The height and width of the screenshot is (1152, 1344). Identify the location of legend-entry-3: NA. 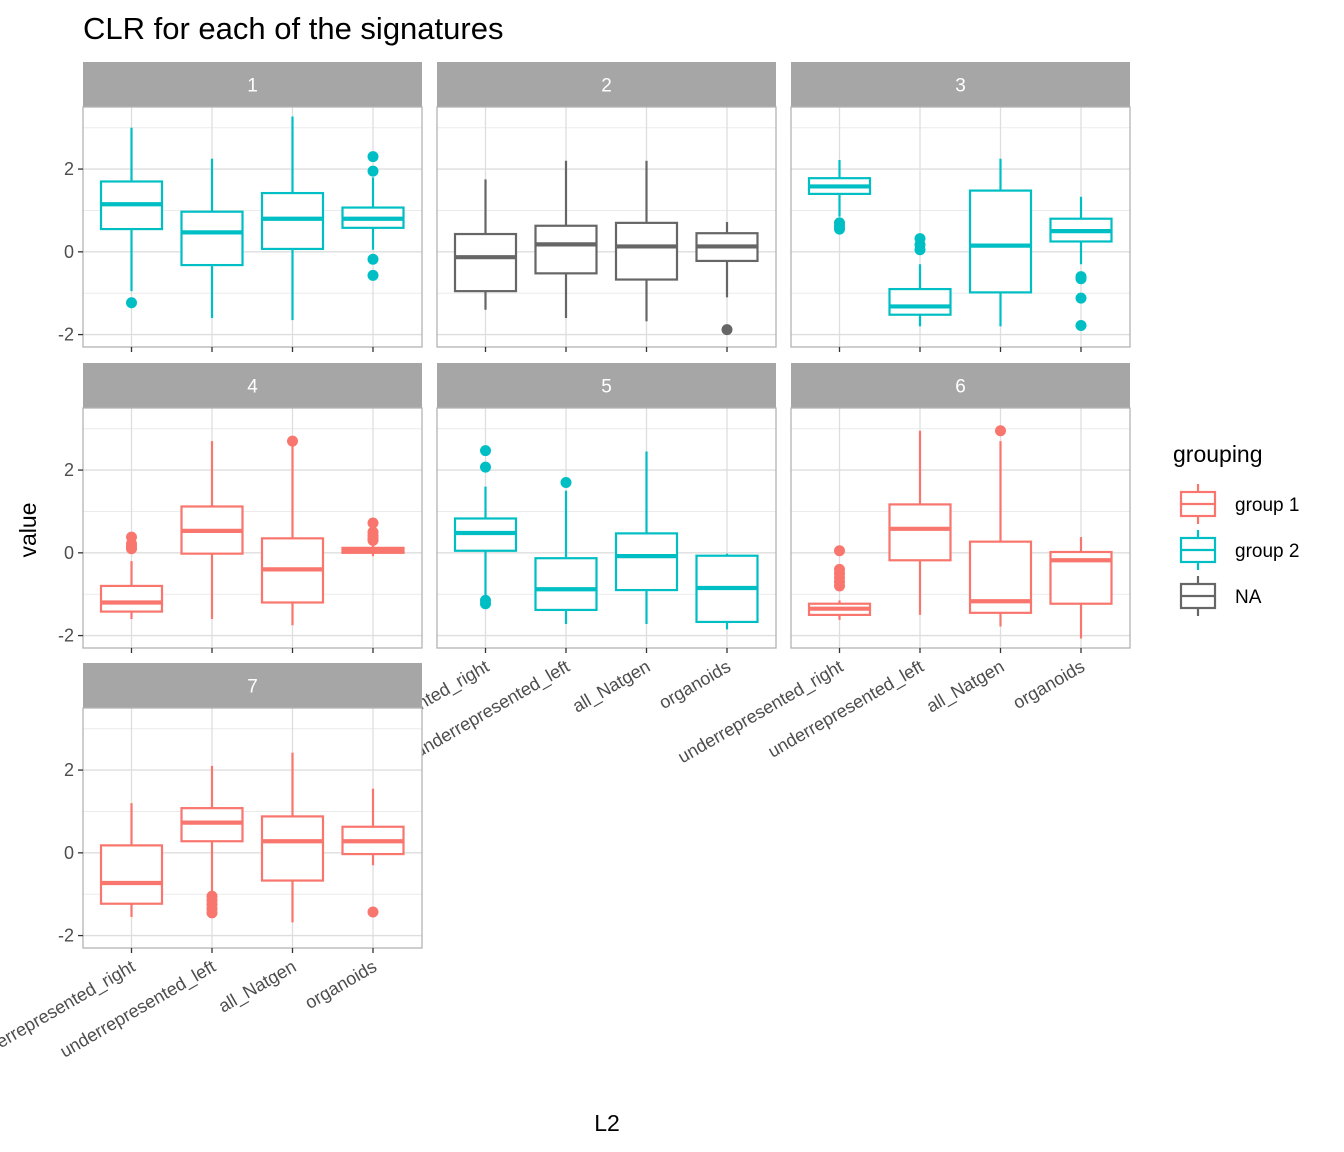
(1220, 596).